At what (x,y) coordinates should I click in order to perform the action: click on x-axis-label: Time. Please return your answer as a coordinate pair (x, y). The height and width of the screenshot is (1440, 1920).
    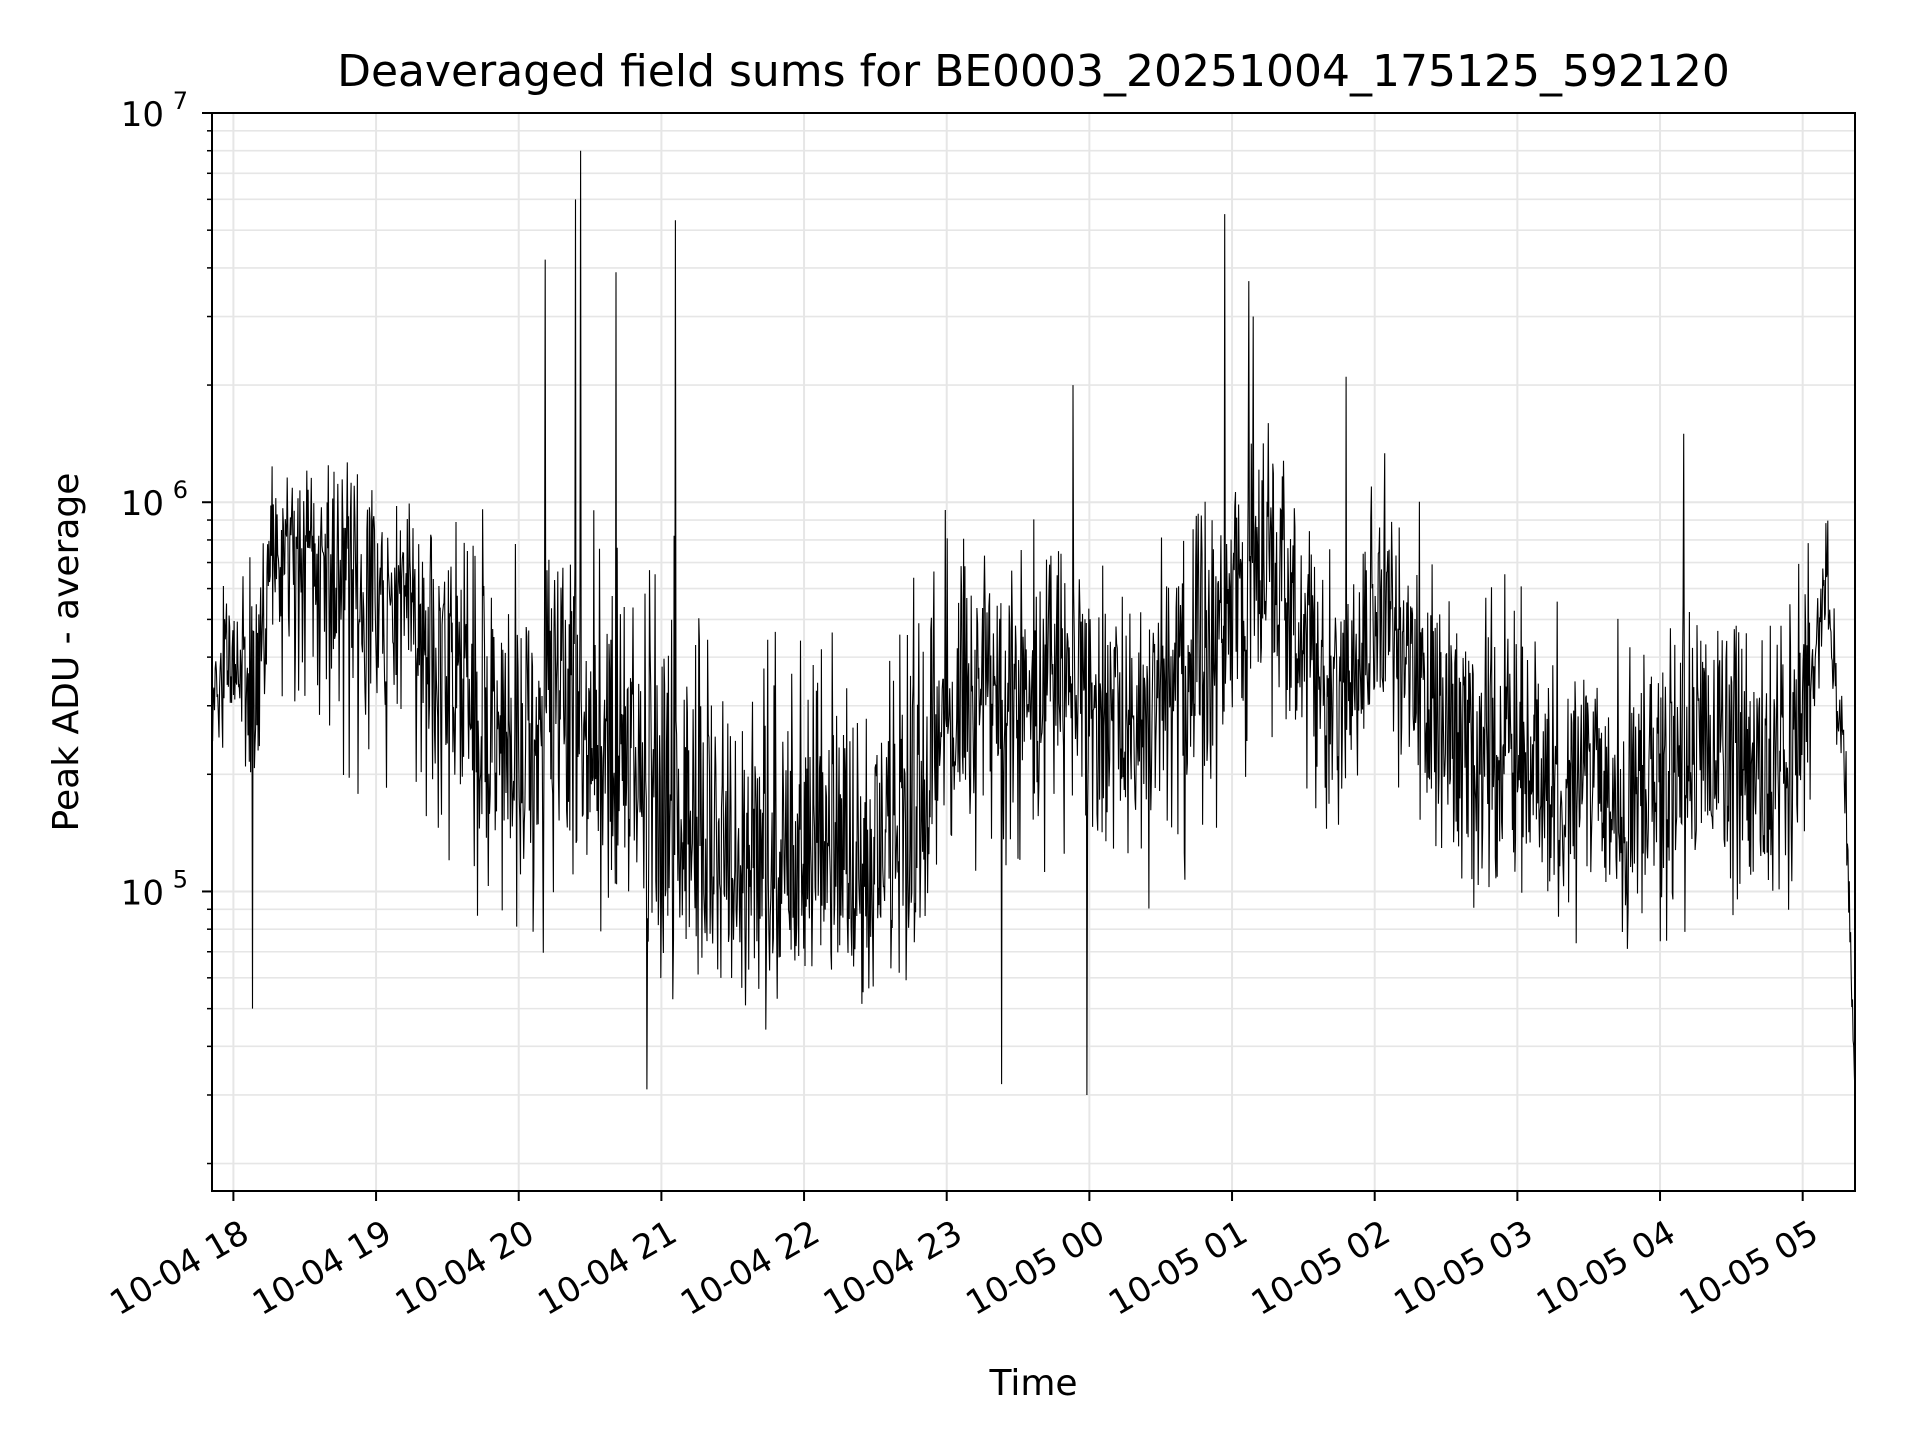
    Looking at the image, I should click on (1032, 1383).